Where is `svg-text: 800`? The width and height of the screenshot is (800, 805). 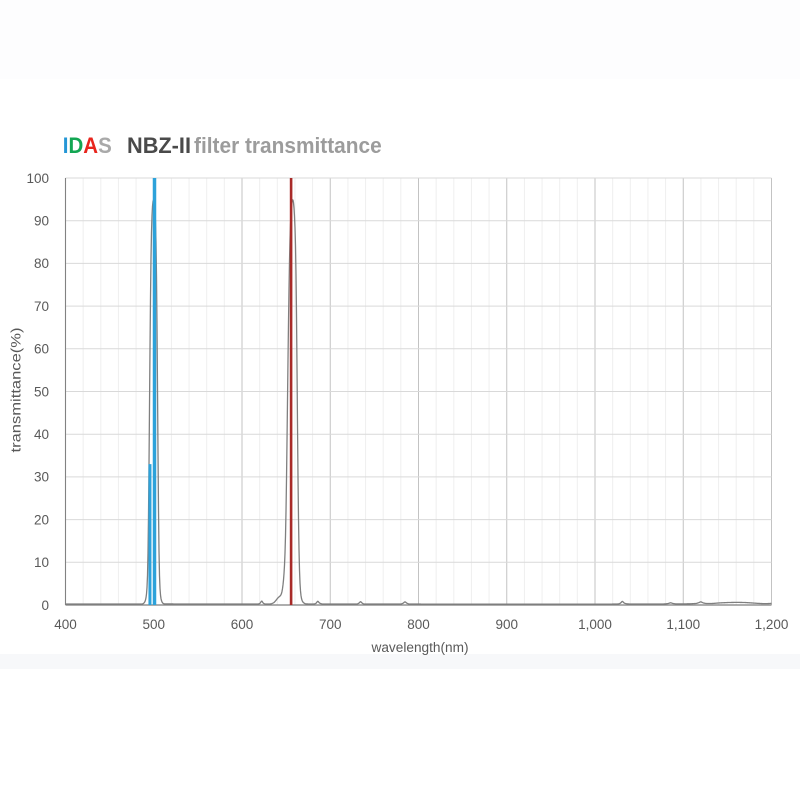 svg-text: 800 is located at coordinates (418, 624).